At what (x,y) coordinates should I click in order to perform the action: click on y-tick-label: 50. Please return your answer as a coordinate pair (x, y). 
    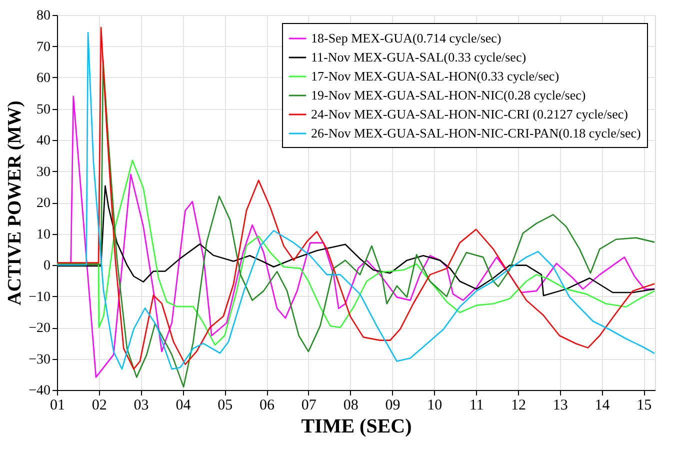
    Looking at the image, I should click on (43, 110).